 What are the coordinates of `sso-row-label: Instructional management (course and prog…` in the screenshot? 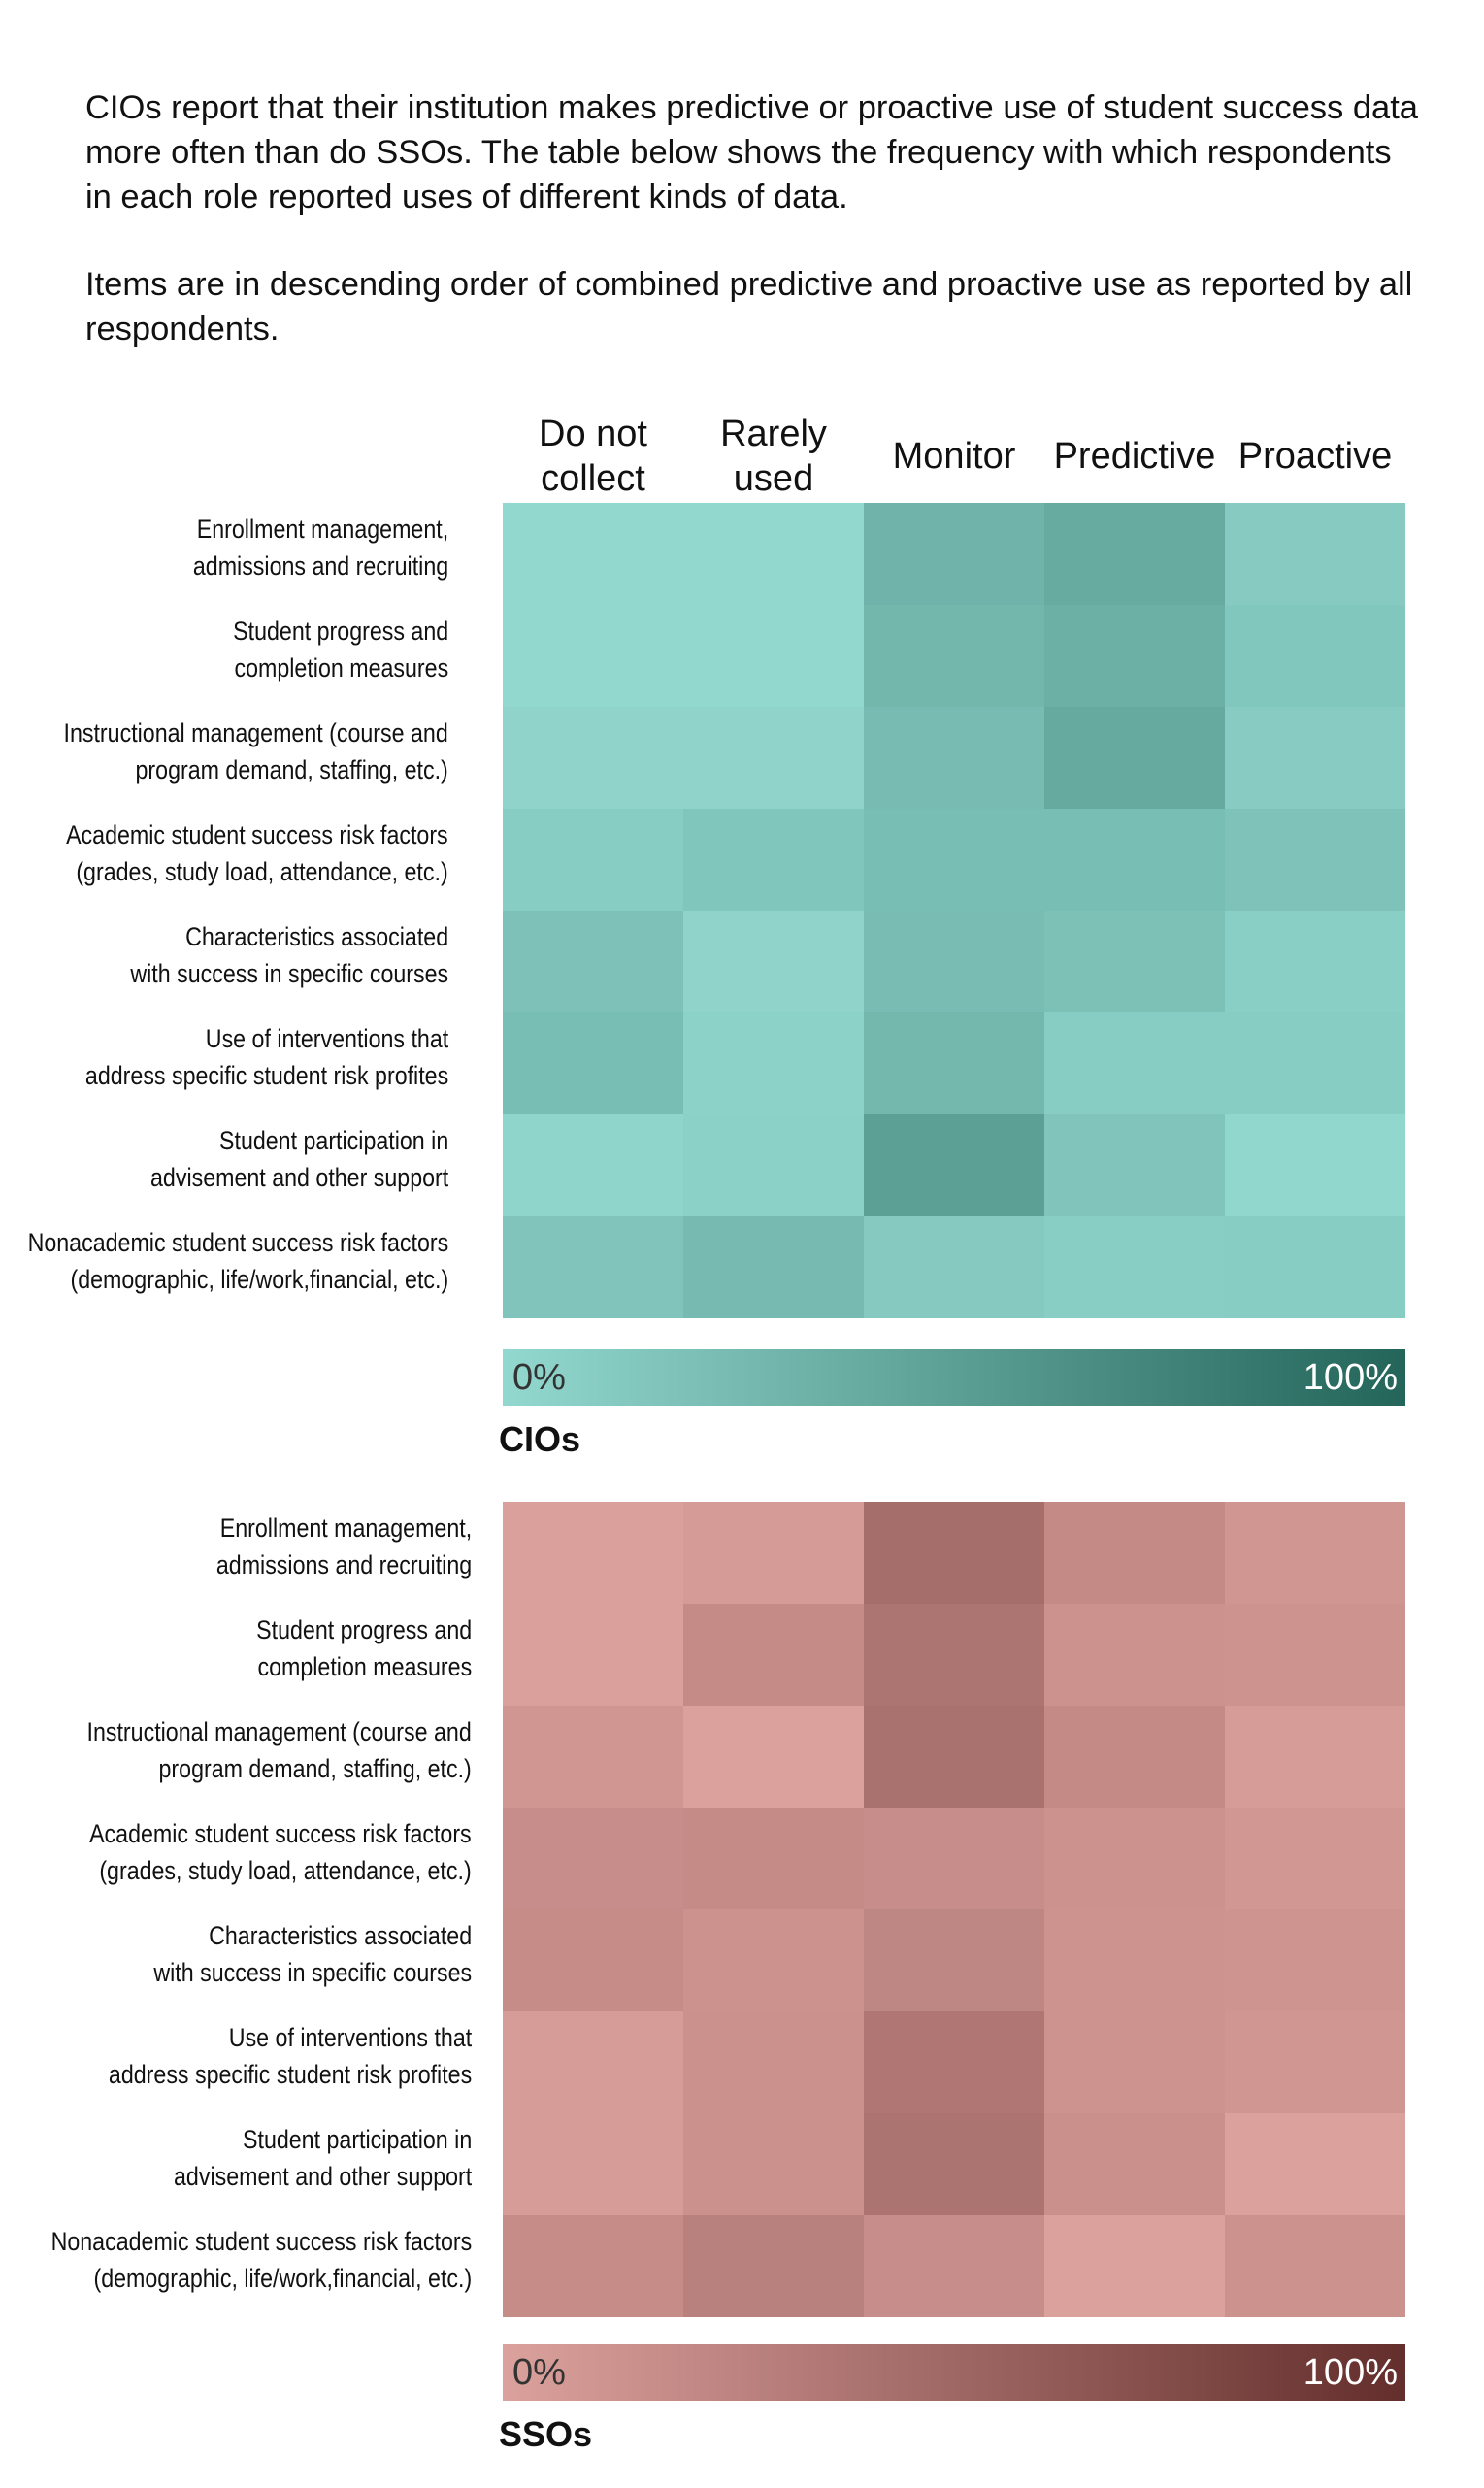 It's located at (279, 1750).